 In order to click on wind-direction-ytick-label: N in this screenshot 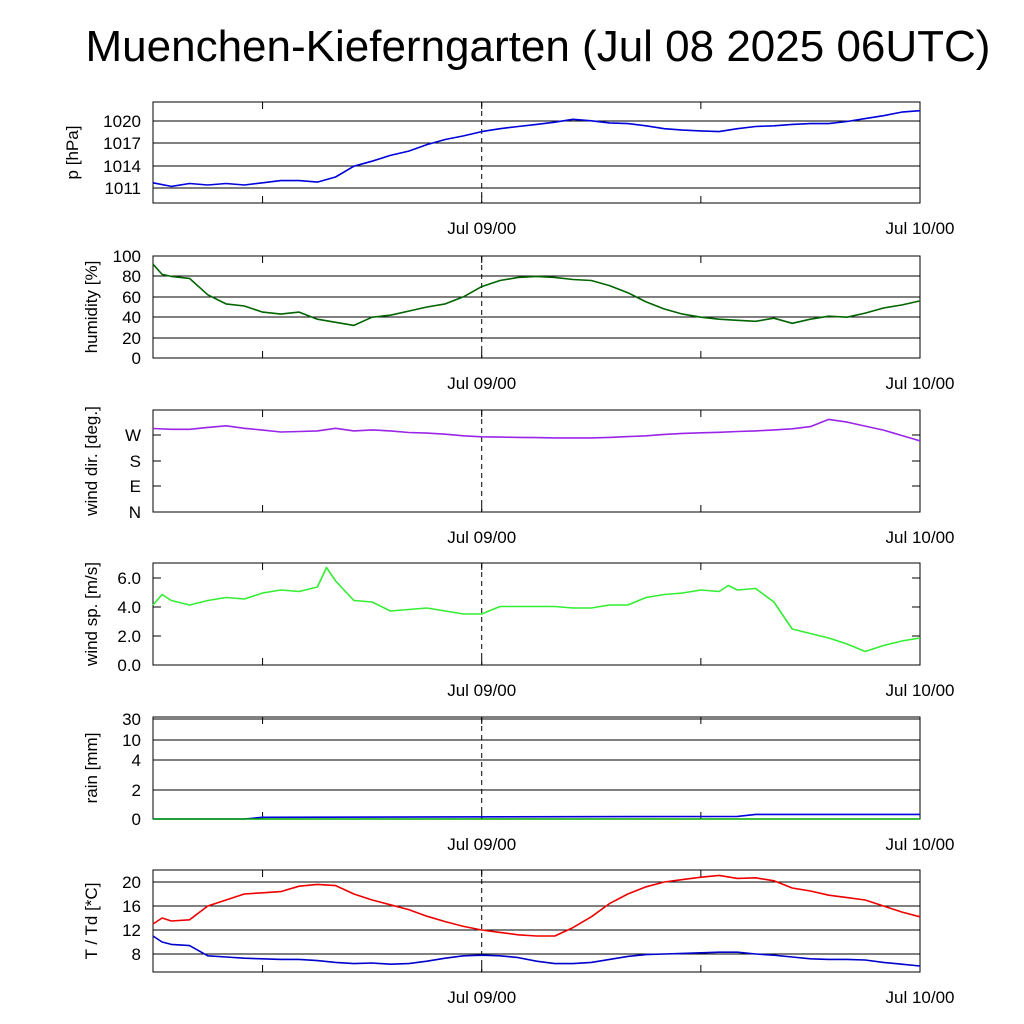, I will do `click(135, 512)`.